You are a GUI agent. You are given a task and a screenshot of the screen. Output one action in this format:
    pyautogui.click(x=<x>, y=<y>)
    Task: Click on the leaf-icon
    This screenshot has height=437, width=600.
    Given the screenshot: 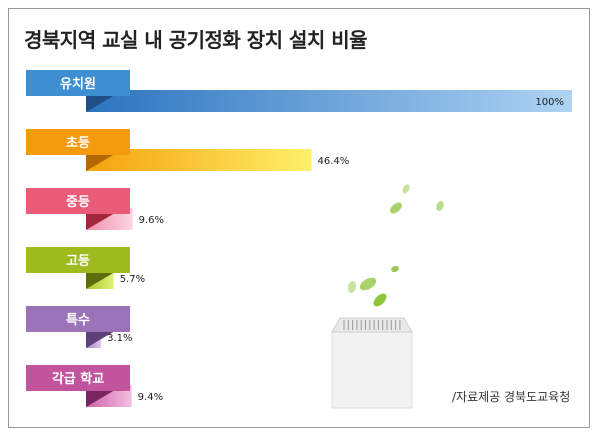 What is the action you would take?
    pyautogui.click(x=395, y=245)
    